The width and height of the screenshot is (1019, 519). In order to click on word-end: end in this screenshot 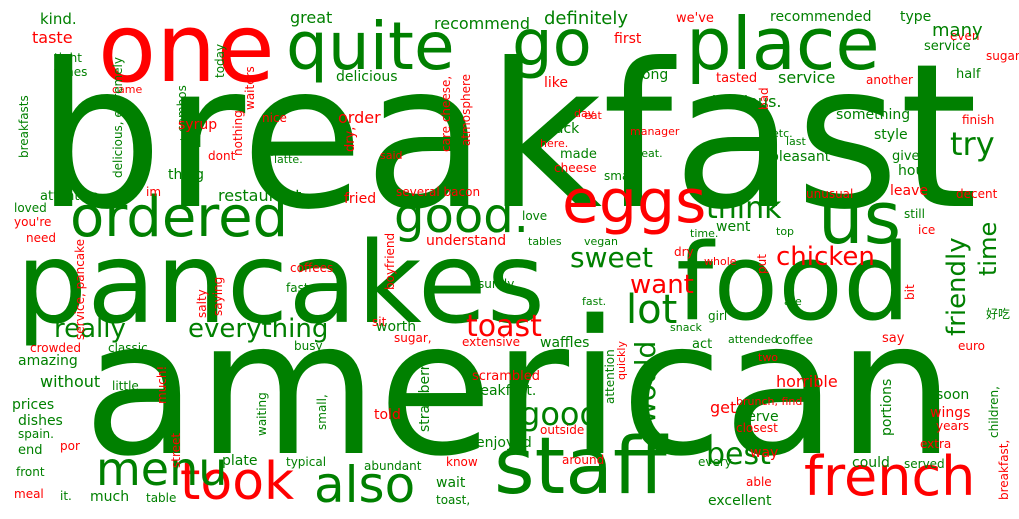, I will do `click(30, 450)`.